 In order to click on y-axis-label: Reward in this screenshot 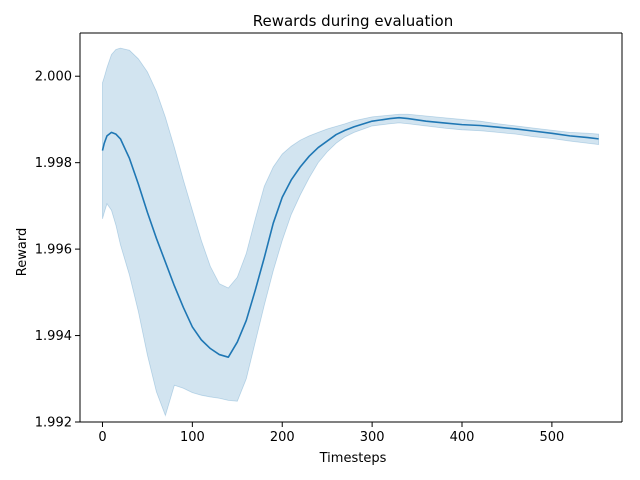, I will do `click(22, 252)`.